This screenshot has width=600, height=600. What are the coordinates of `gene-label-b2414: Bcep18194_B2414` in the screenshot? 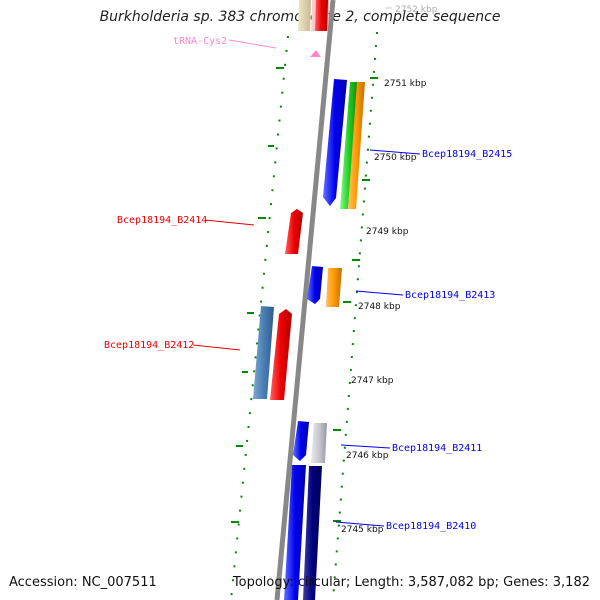 It's located at (162, 220).